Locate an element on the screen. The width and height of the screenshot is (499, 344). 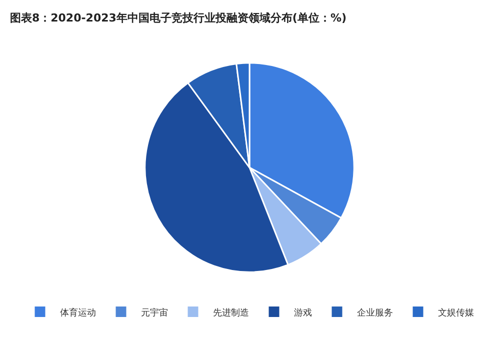
chart-title: 图表8：2020-2023年中国电子竞技行业投融资领域分布(单位：%) is located at coordinates (178, 17).